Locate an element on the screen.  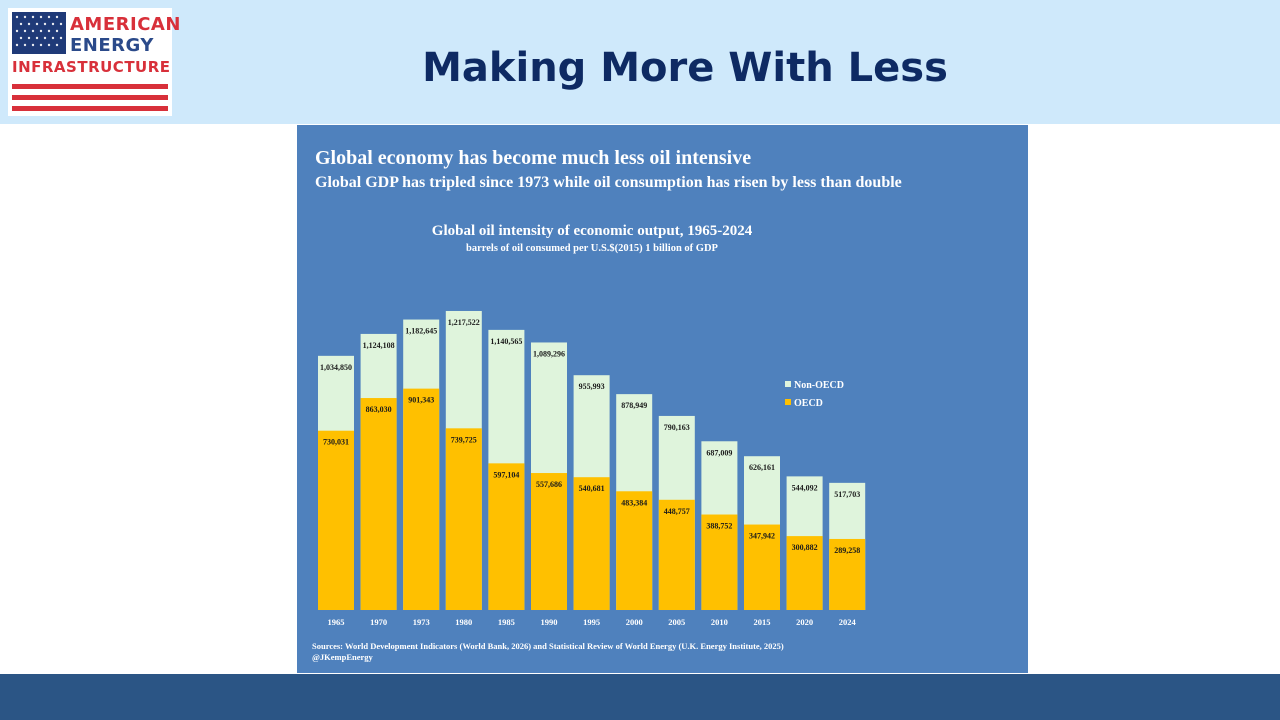
data-label-non-oecd-2000: 878,949 is located at coordinates (634, 405).